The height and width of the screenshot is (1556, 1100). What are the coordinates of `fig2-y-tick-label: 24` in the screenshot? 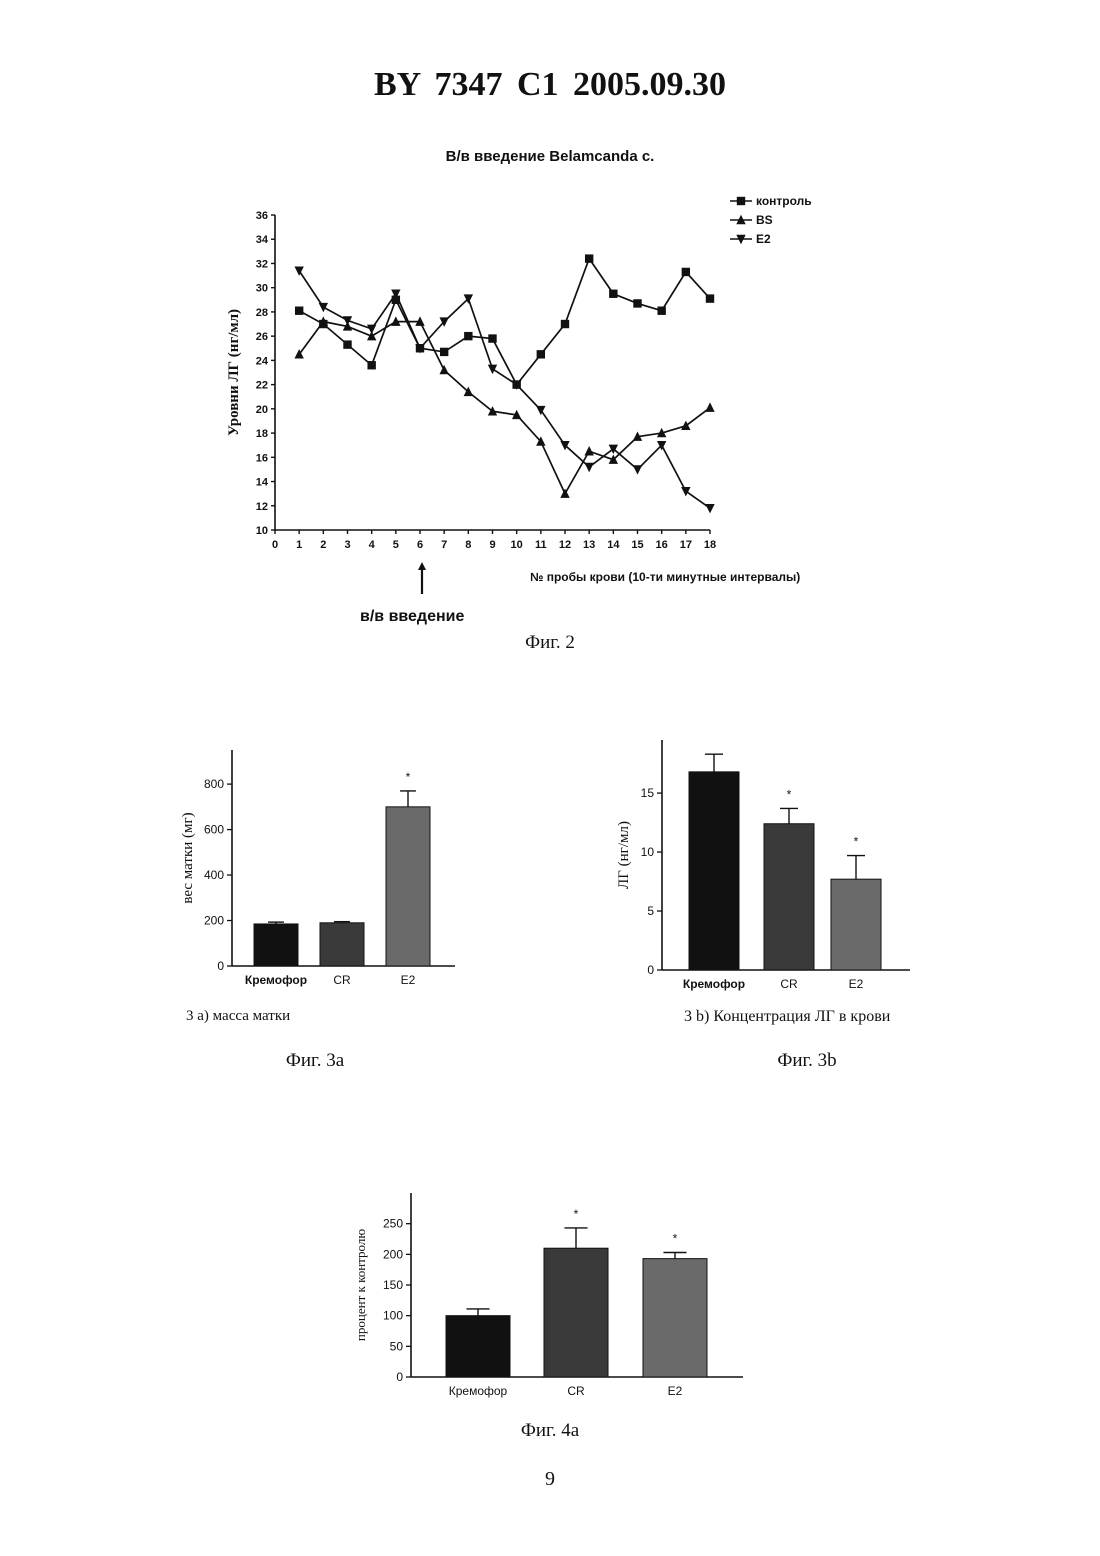 It's located at (262, 361).